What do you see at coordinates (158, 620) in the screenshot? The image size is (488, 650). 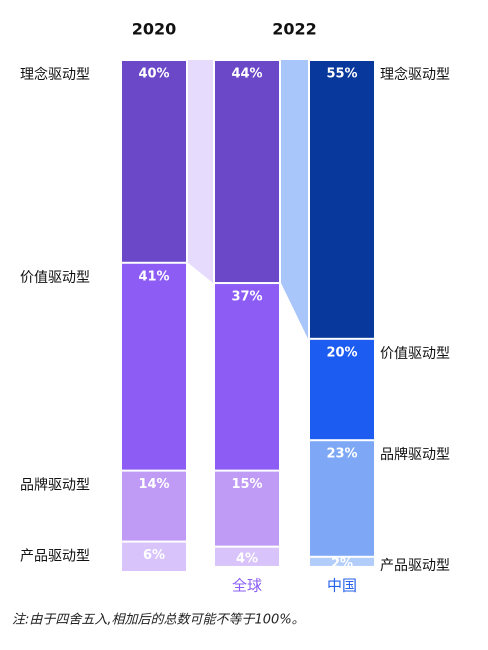 I see `note: 注:由于四舍五入,相加后的总数可能不等于100%。` at bounding box center [158, 620].